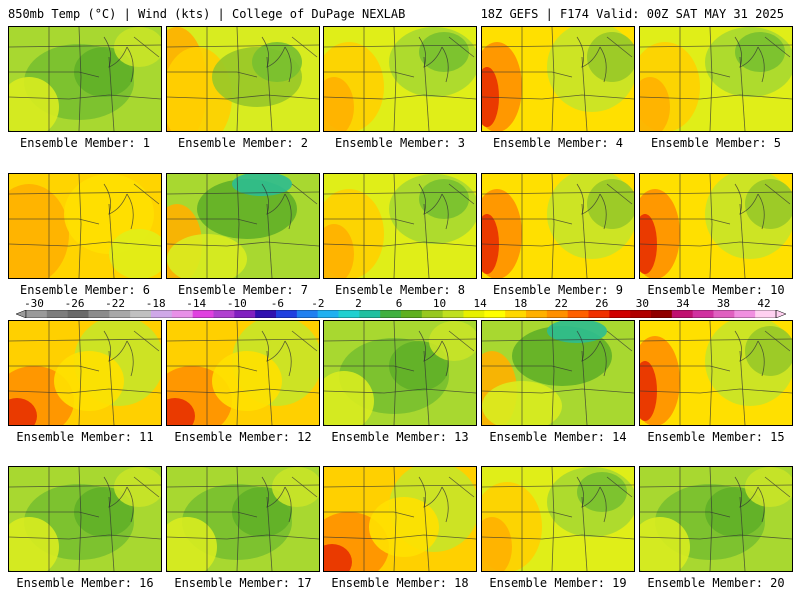  What do you see at coordinates (85, 143) in the screenshot?
I see `ensemble-member-label: Ensemble Member: 1` at bounding box center [85, 143].